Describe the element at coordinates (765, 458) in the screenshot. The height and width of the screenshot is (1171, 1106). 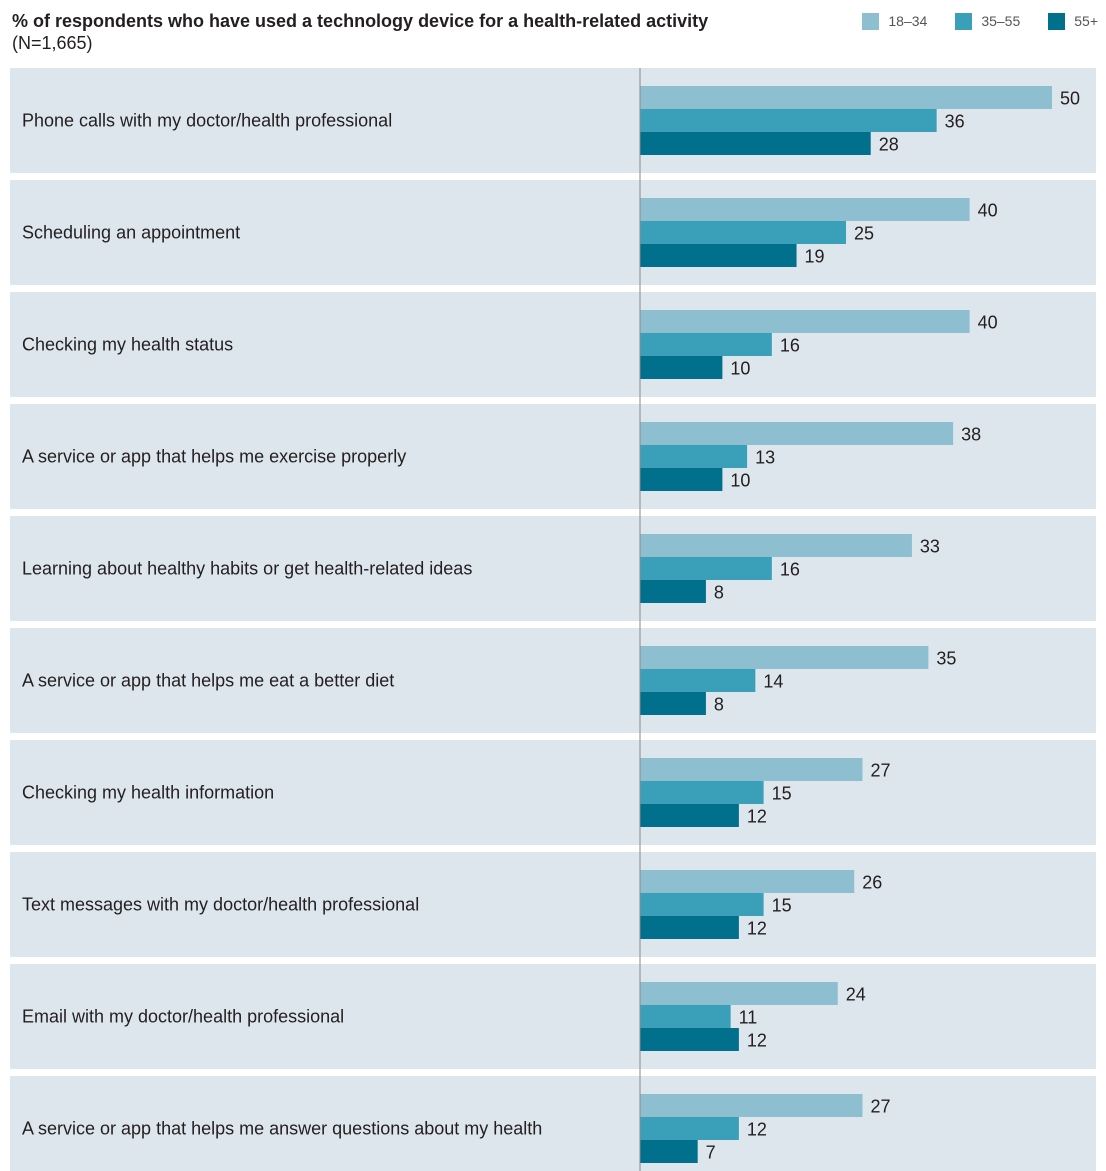
I see `bar-value-label: 13` at that location.